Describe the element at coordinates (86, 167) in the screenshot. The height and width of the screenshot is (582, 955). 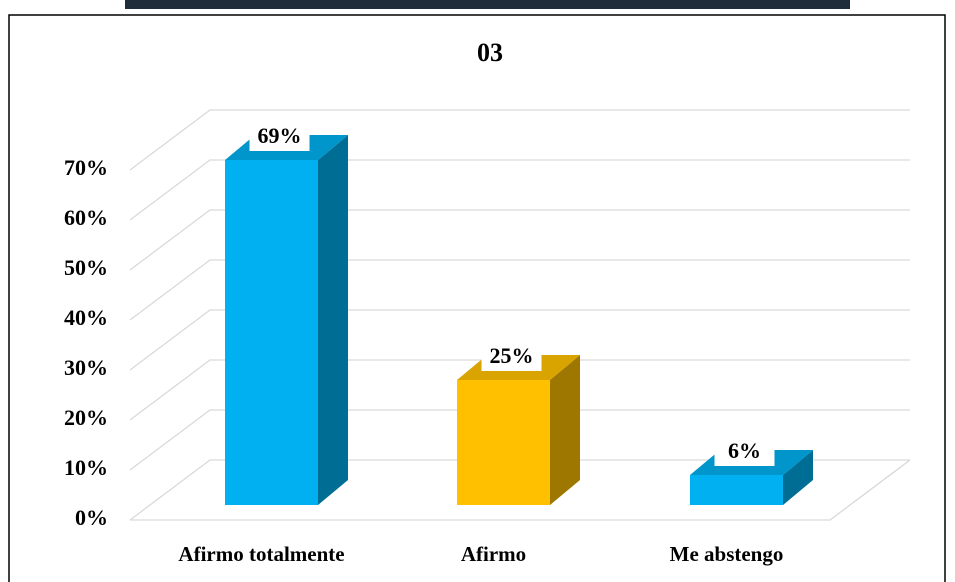
I see `y-tick-label: 70%` at that location.